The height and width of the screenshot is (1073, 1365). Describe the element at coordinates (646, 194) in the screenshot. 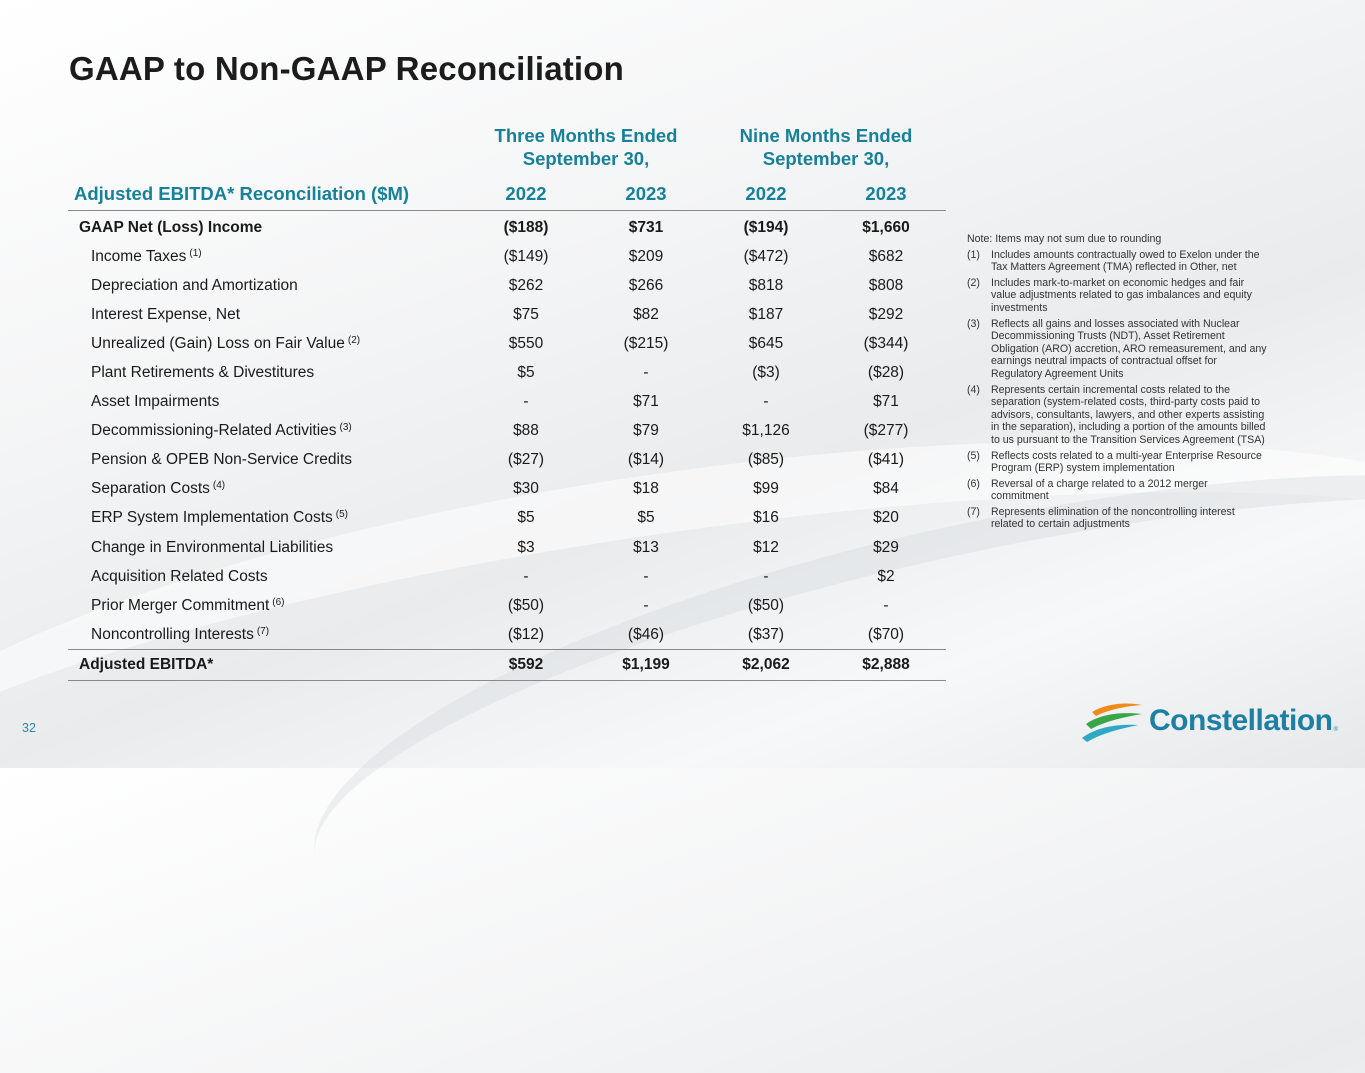

I see `year-header: 2023` at that location.